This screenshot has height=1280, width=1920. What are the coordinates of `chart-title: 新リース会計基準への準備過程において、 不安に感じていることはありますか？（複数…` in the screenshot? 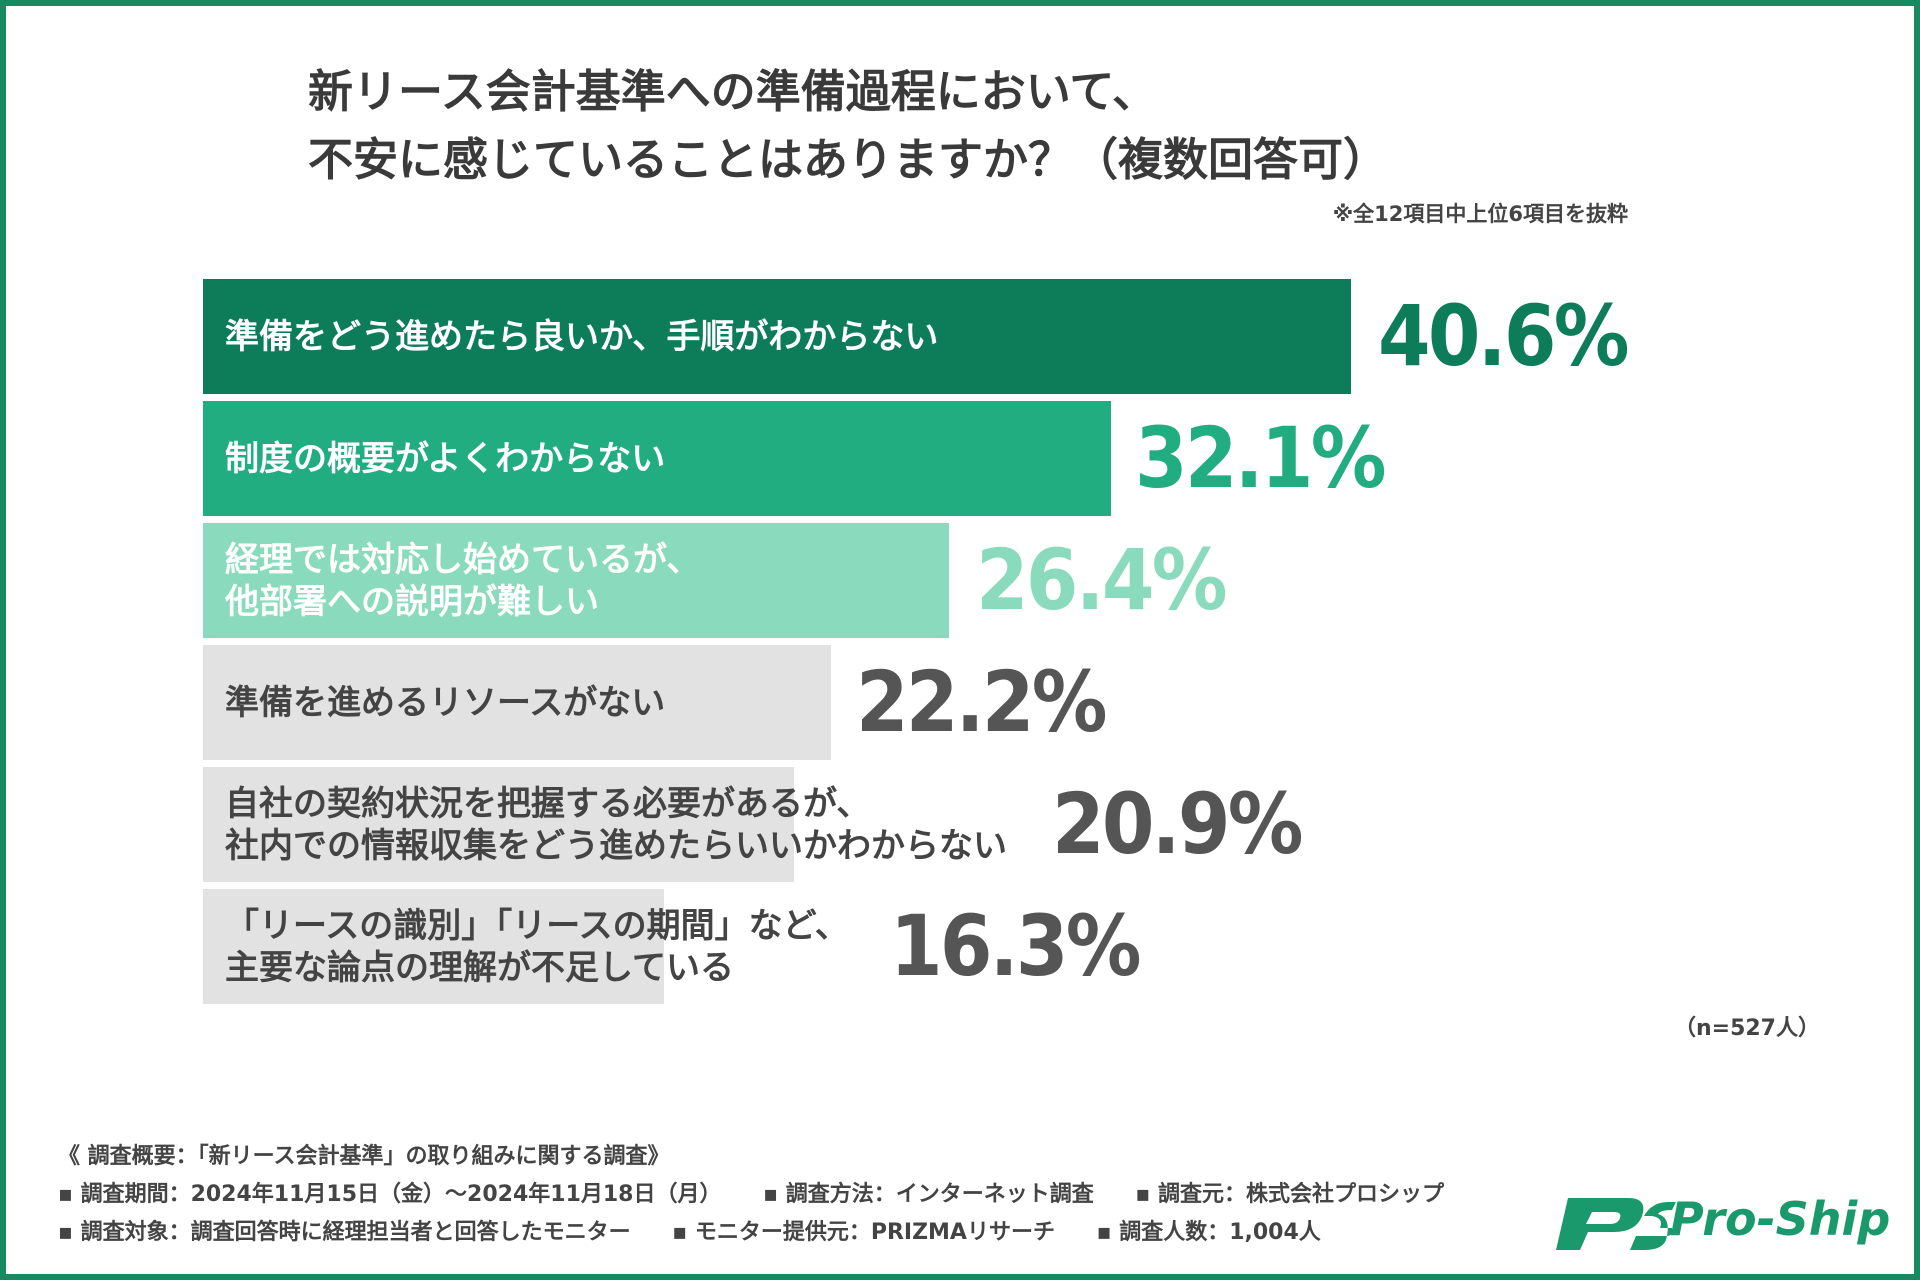 It's located at (958, 126).